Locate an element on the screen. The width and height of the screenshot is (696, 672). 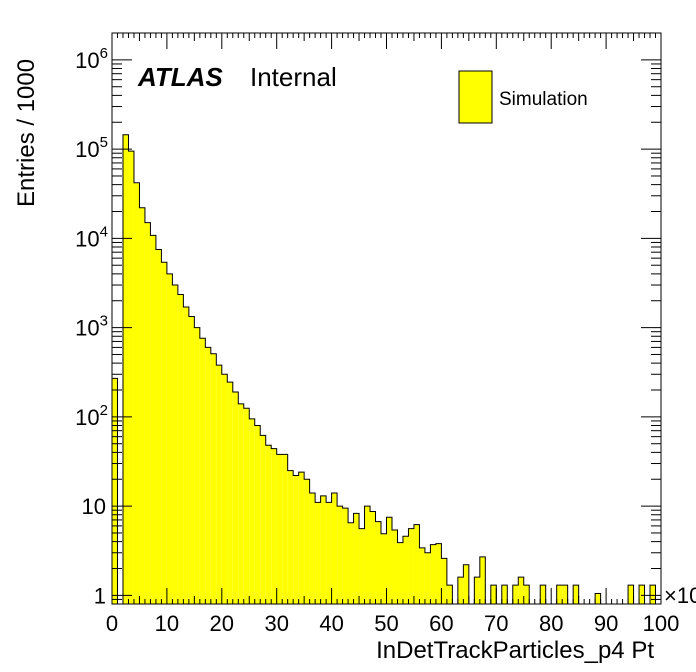
y-tick-label: 10 is located at coordinates (94, 506).